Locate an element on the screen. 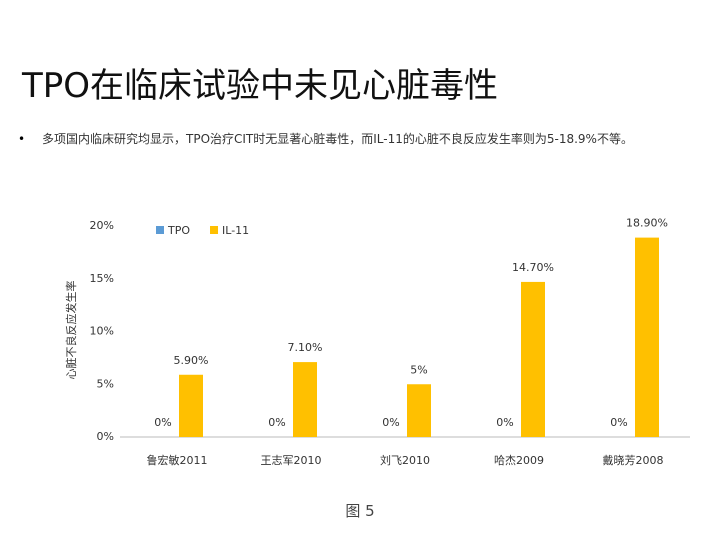 The image size is (720, 540). slide-title: TPO在临床试验中未见心脏毒性 is located at coordinates (260, 86).